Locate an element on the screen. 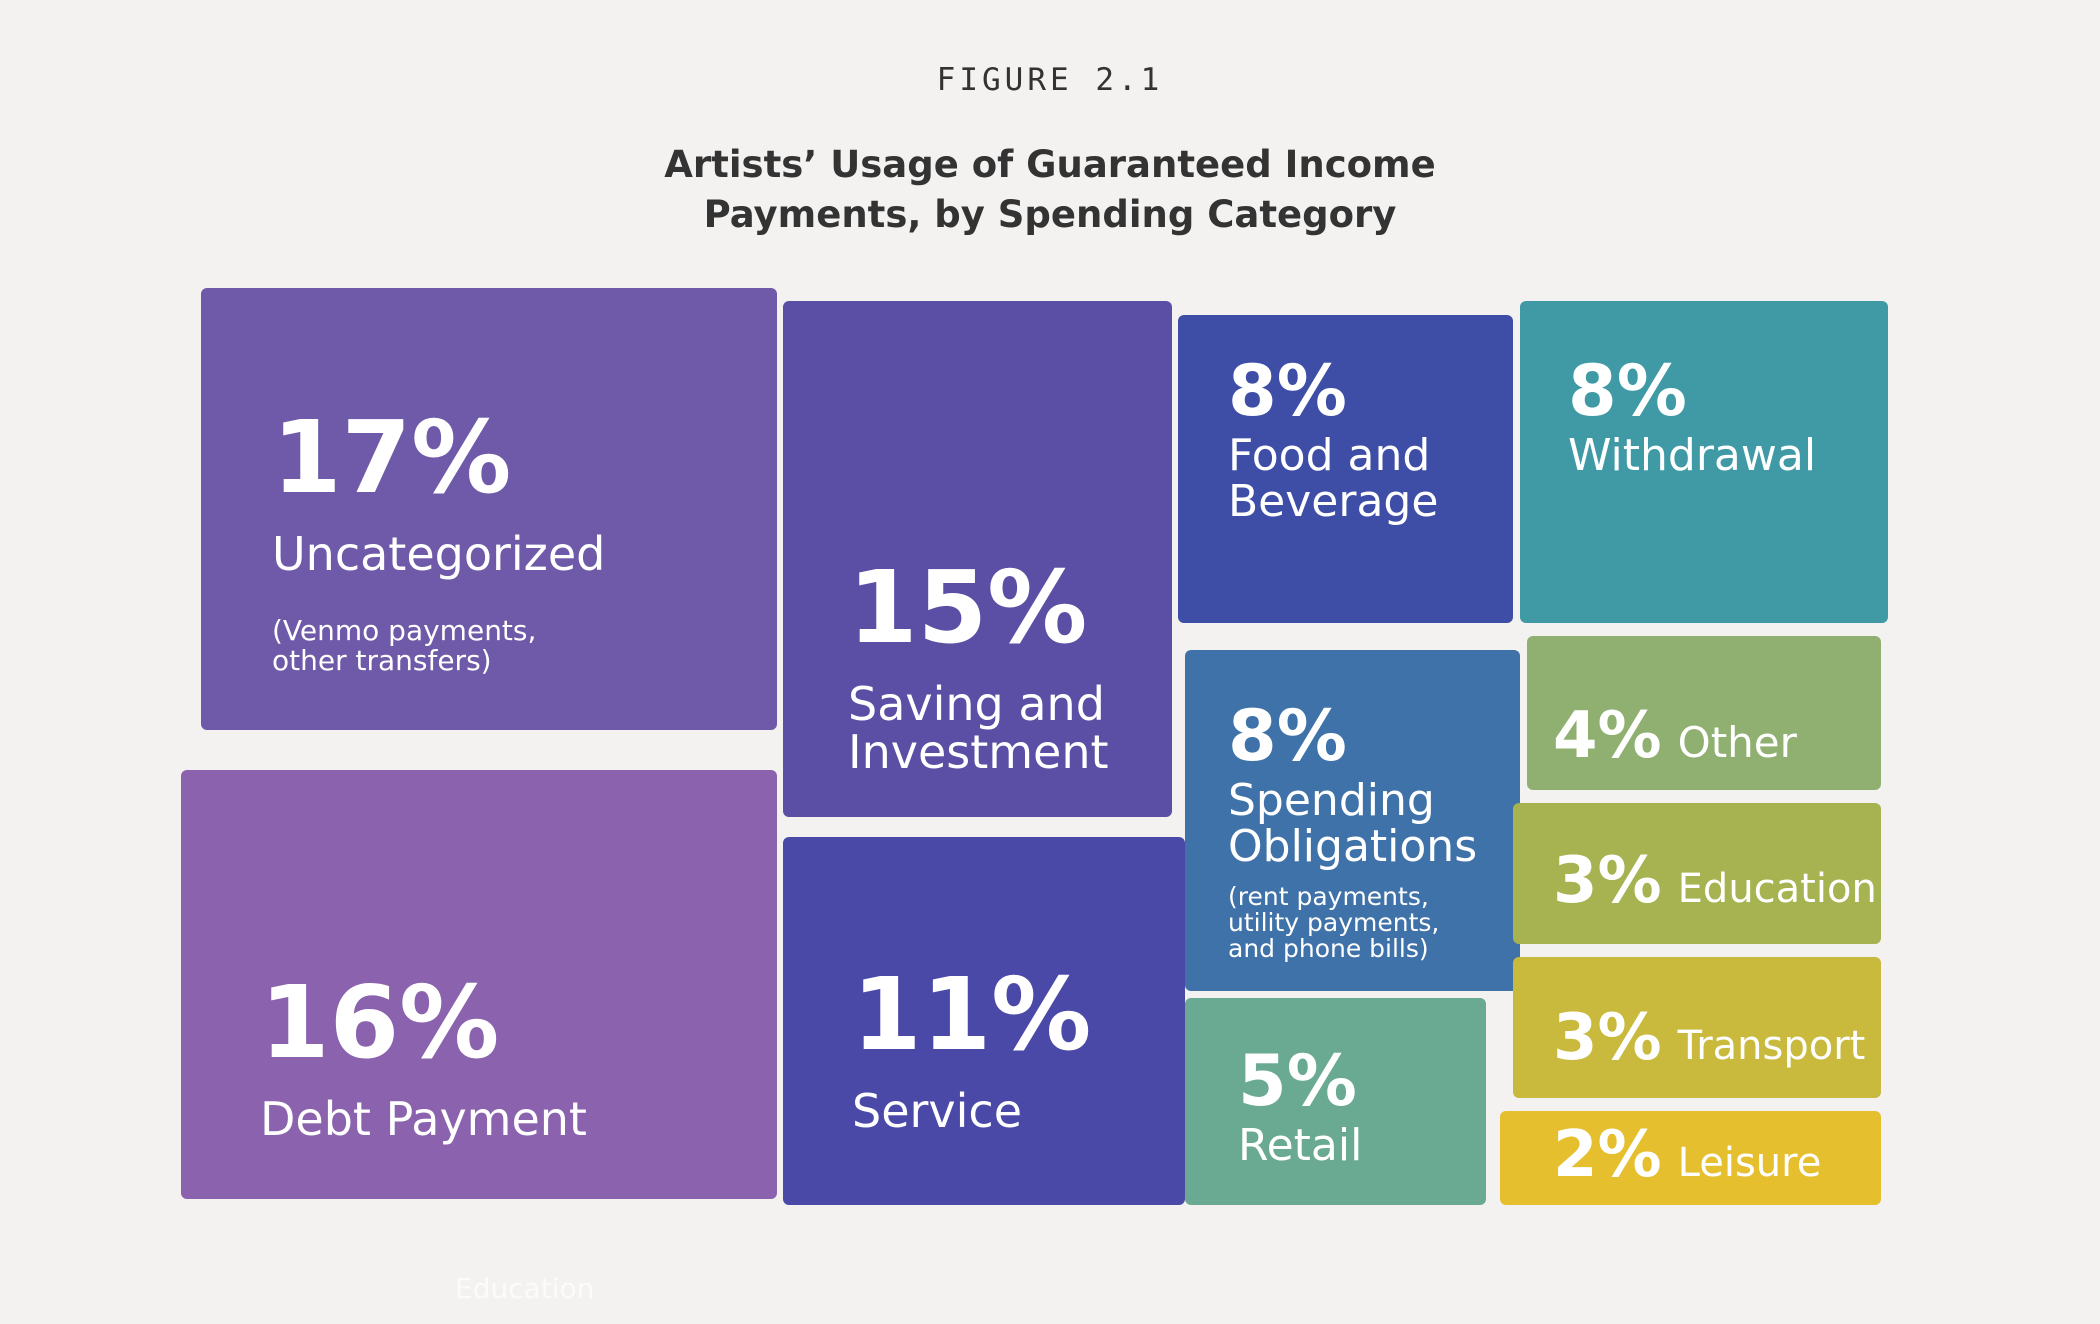 Image resolution: width=2100 pixels, height=1324 pixels. value-label: 17% is located at coordinates (392, 457).